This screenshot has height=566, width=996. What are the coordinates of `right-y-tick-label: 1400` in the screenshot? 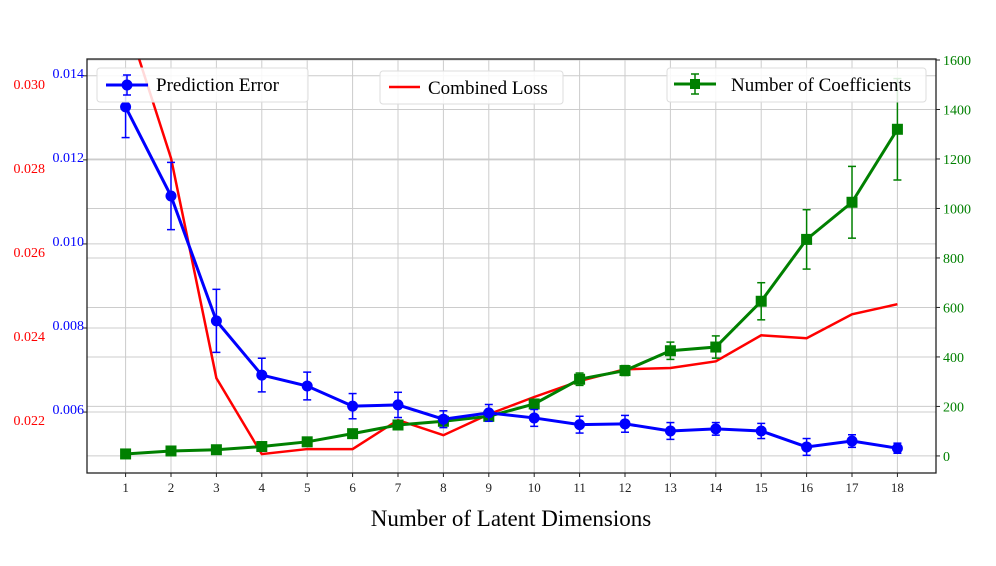 It's located at (957, 110).